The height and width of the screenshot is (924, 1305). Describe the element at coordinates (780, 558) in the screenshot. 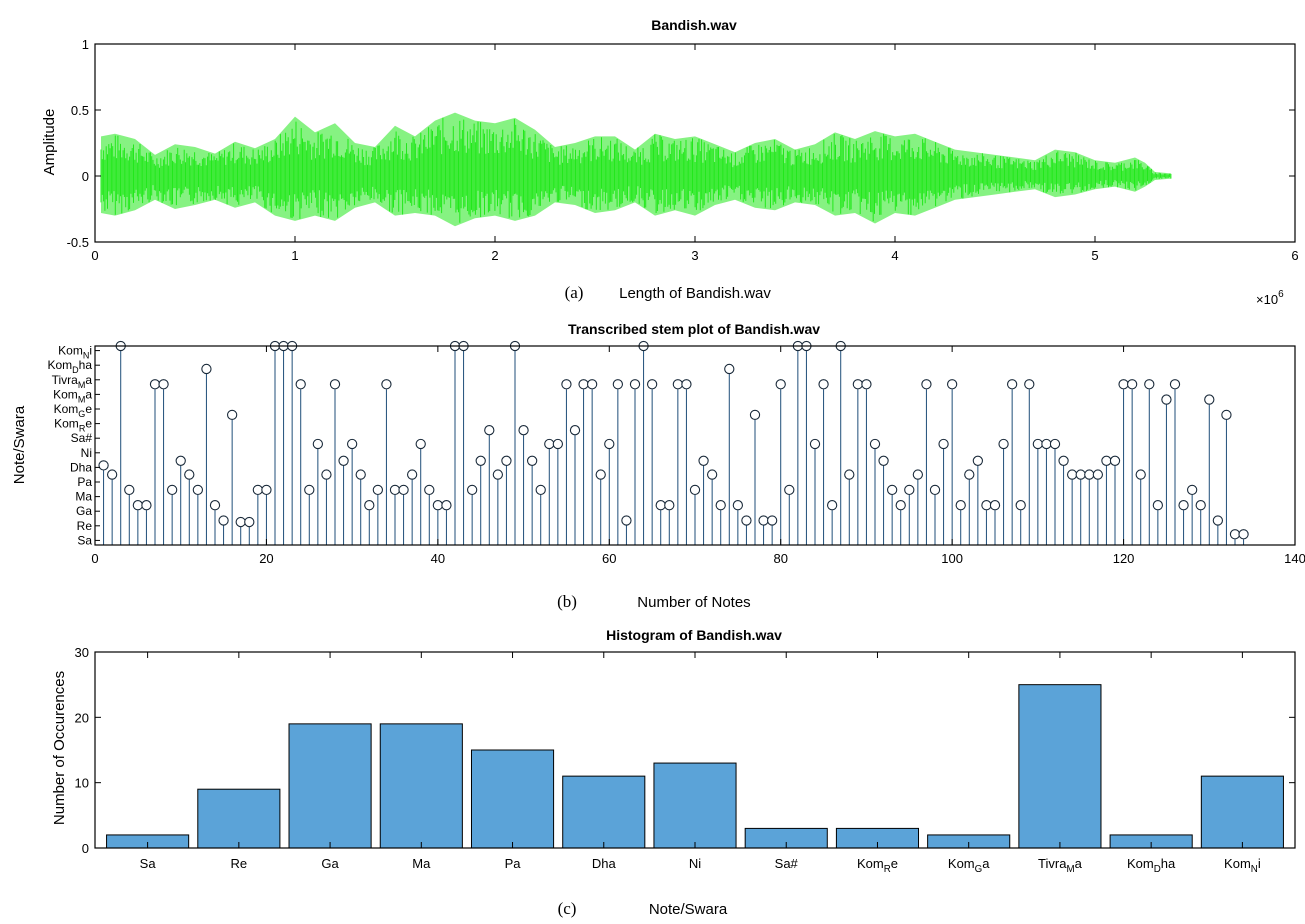

I see `stem-xtick-label: 80` at that location.